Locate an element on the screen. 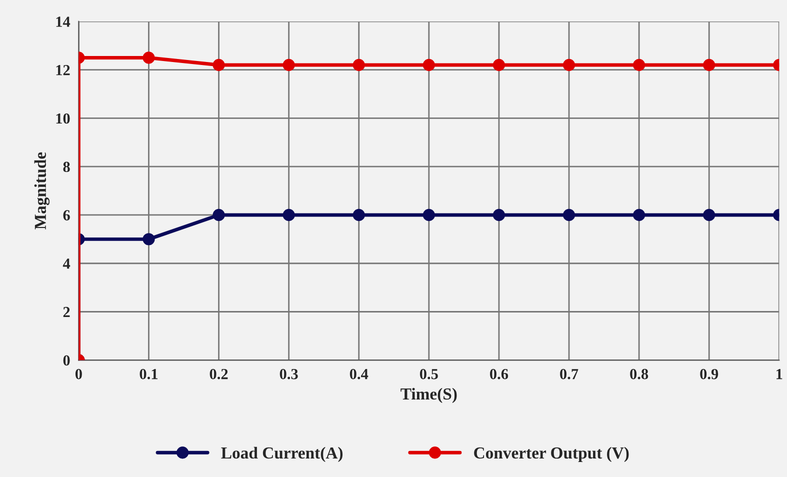  x-tick-label: 0.3 is located at coordinates (289, 374).